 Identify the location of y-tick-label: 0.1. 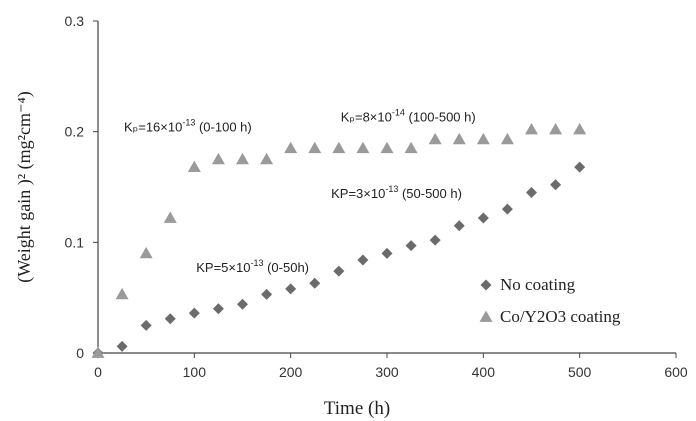
(75, 242).